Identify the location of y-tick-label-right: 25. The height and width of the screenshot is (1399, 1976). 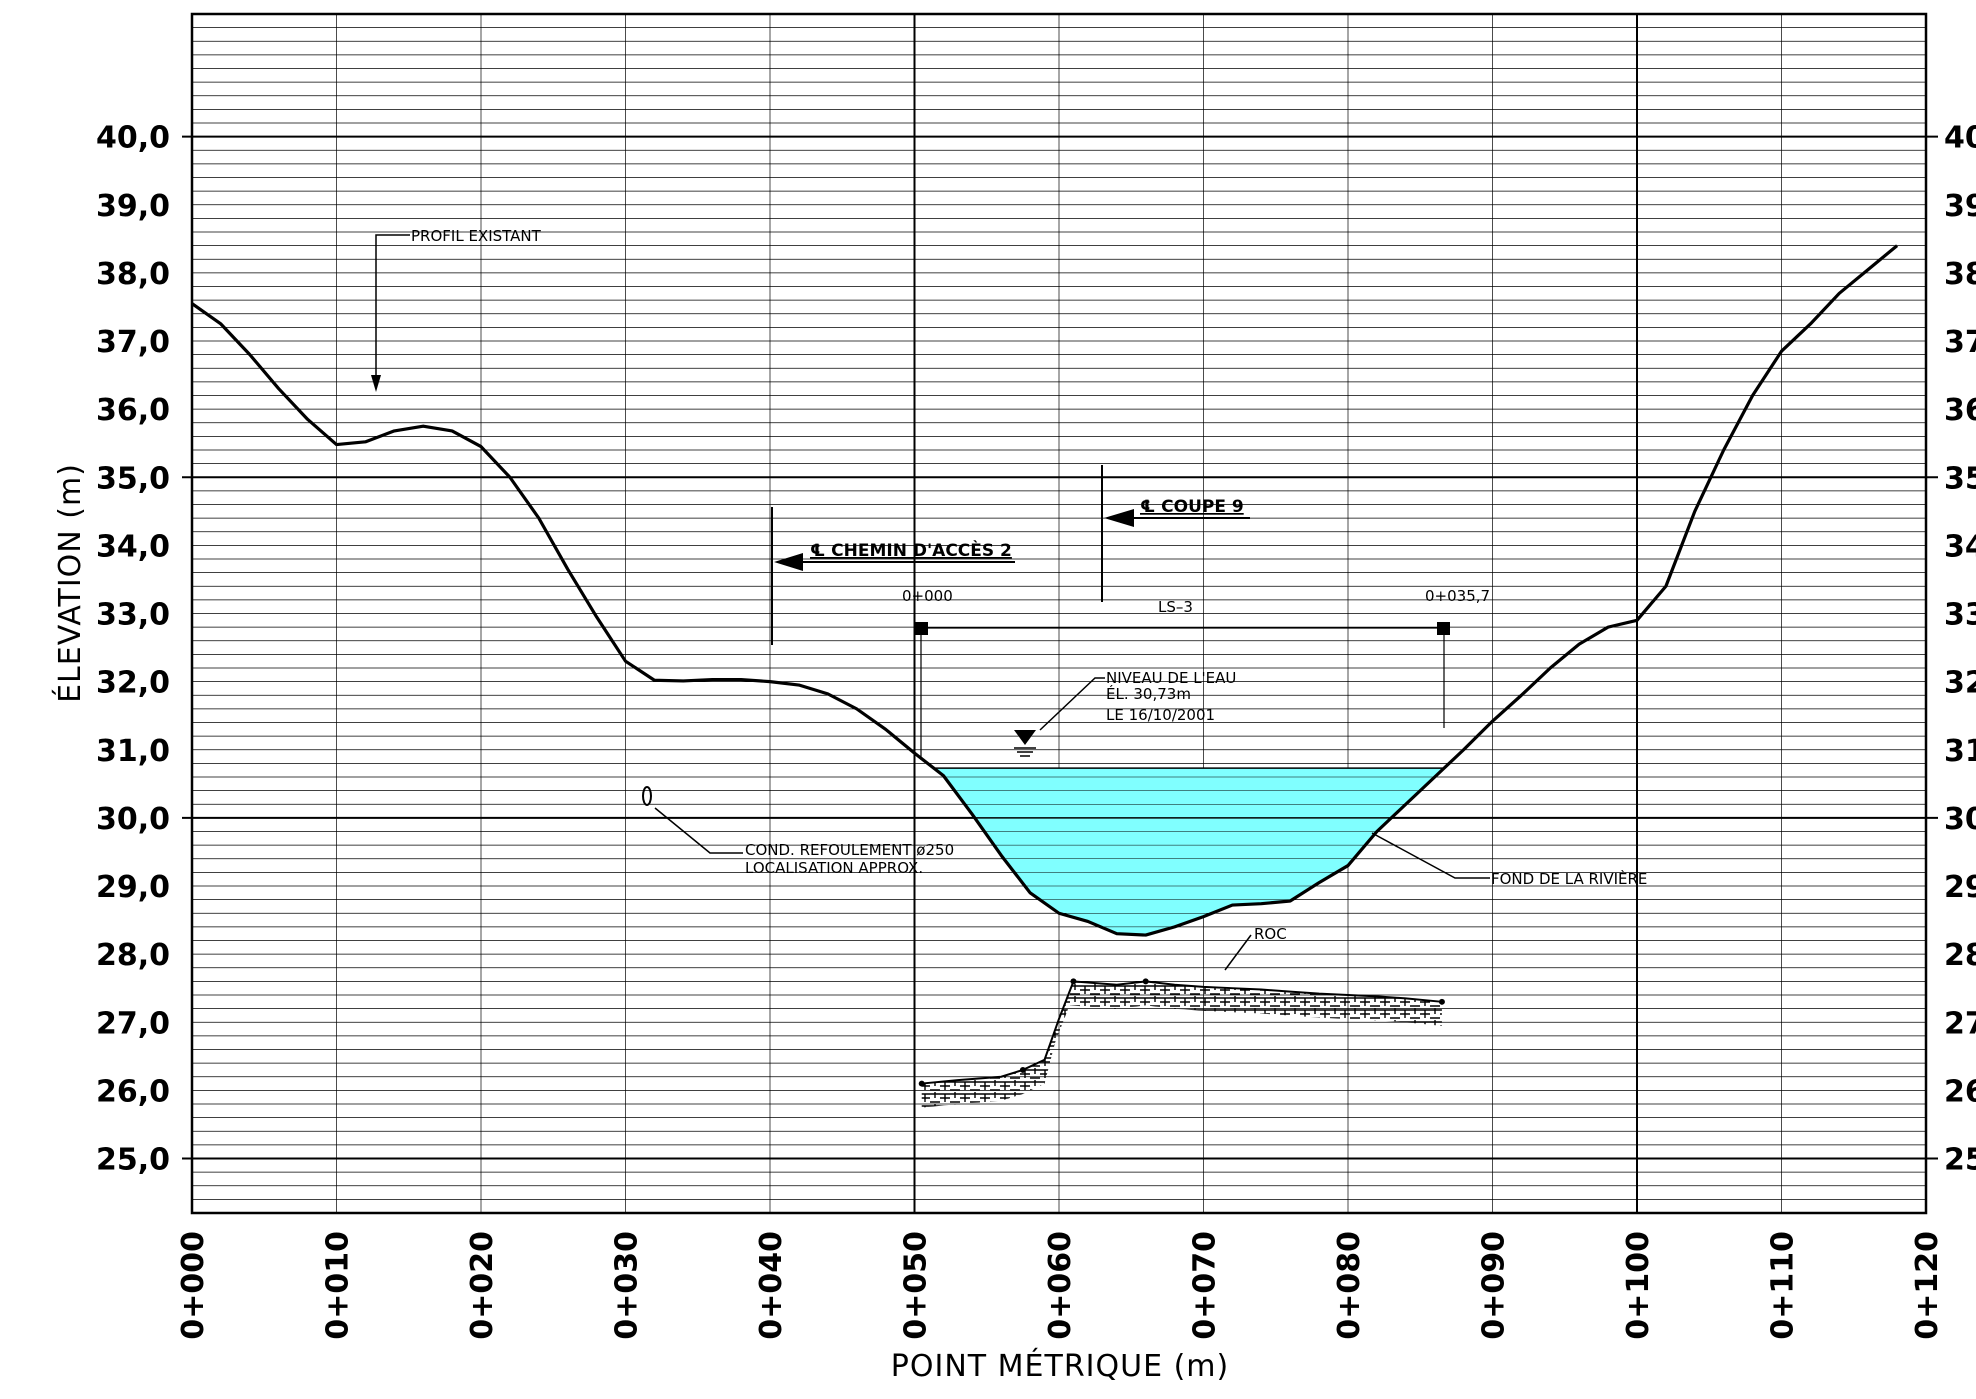
(1960, 1160).